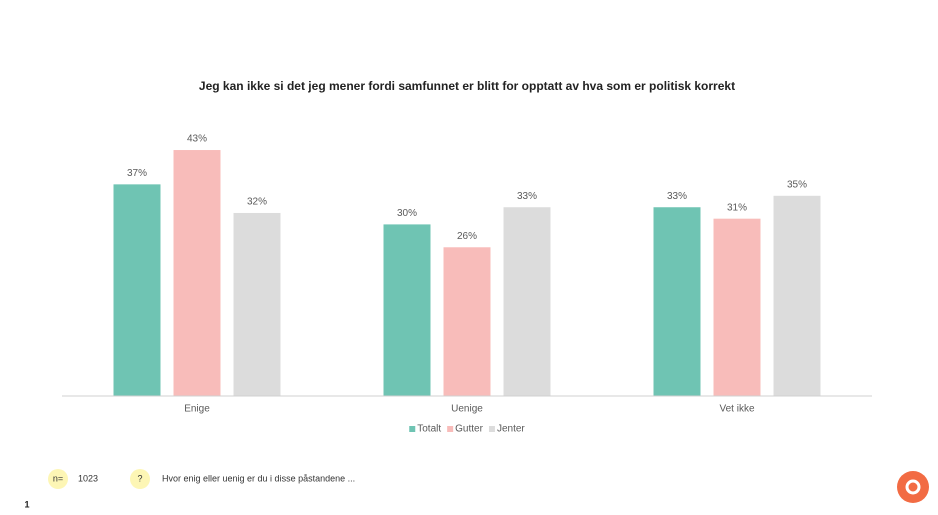 This screenshot has width=938, height=515. What do you see at coordinates (88, 478) in the screenshot?
I see `n-value: 1023` at bounding box center [88, 478].